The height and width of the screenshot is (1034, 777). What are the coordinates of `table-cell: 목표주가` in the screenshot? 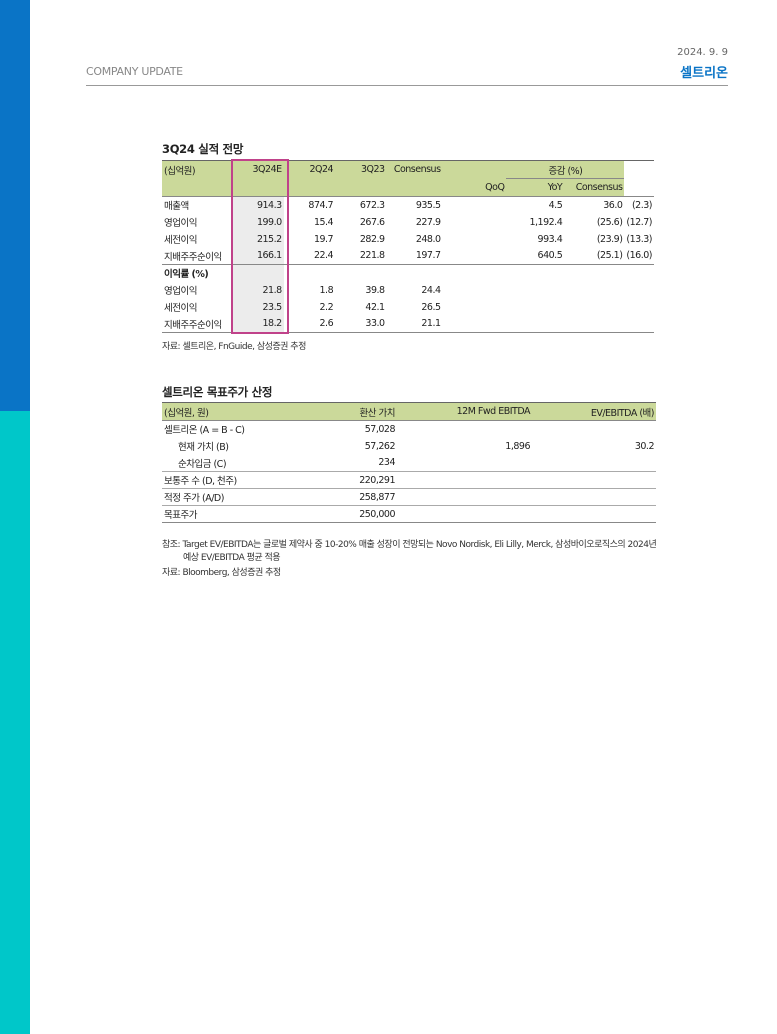 It's located at (180, 515).